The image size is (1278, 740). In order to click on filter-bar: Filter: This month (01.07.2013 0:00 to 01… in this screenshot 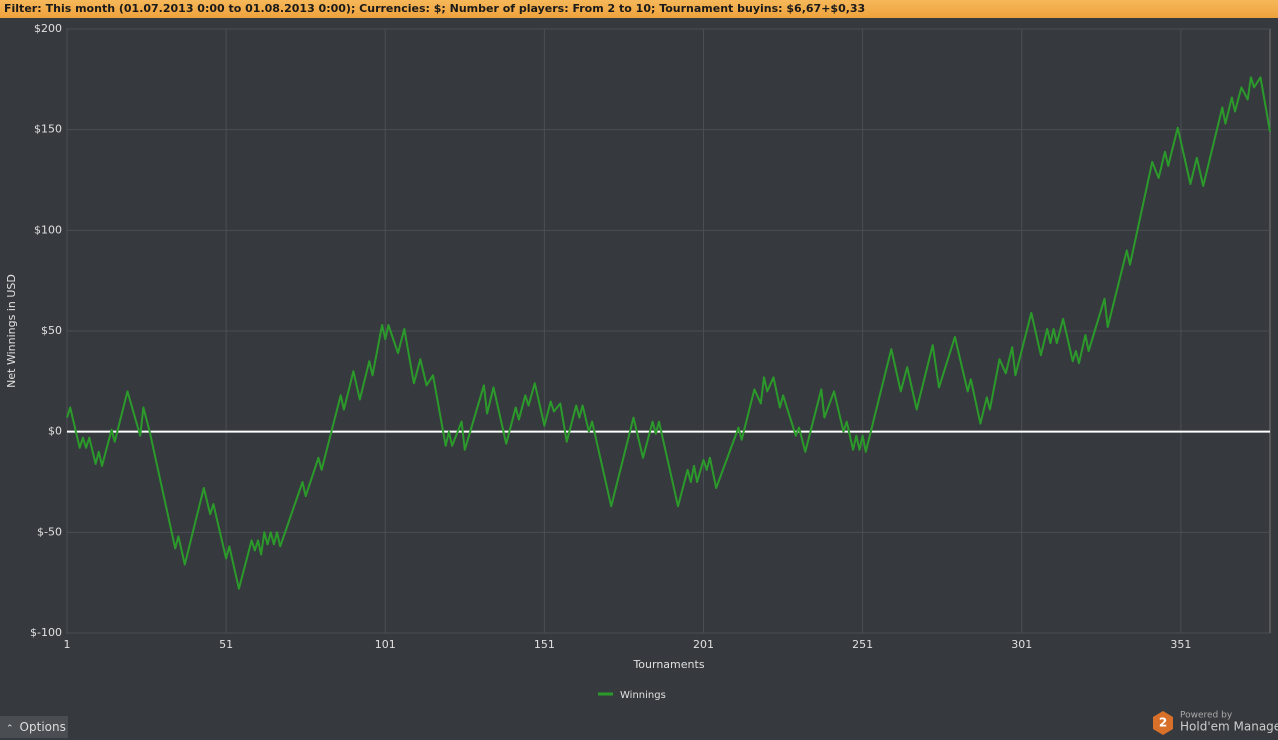, I will do `click(639, 9)`.